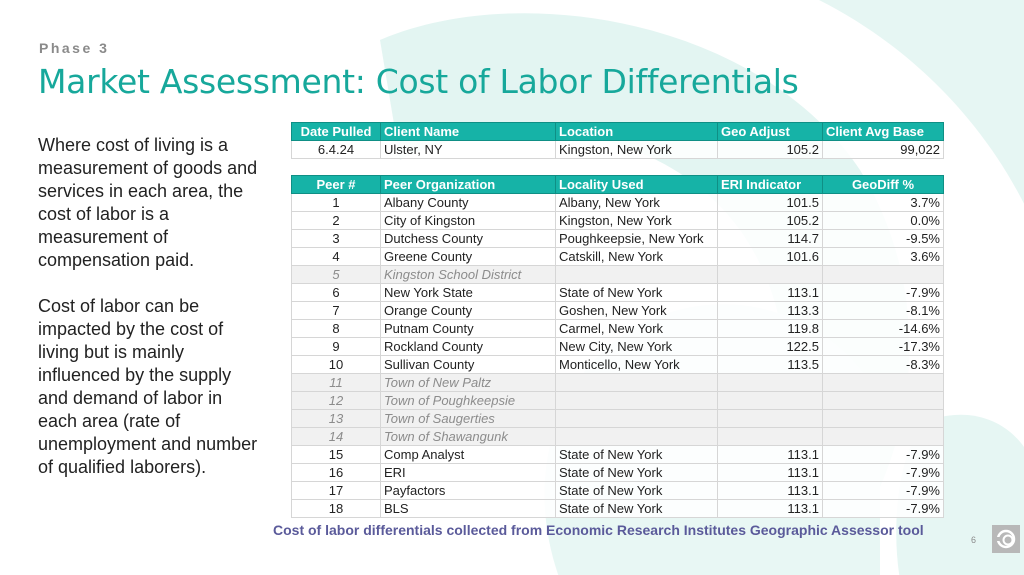 This screenshot has height=575, width=1024. I want to click on cell-eri-indicator: 105.2, so click(770, 220).